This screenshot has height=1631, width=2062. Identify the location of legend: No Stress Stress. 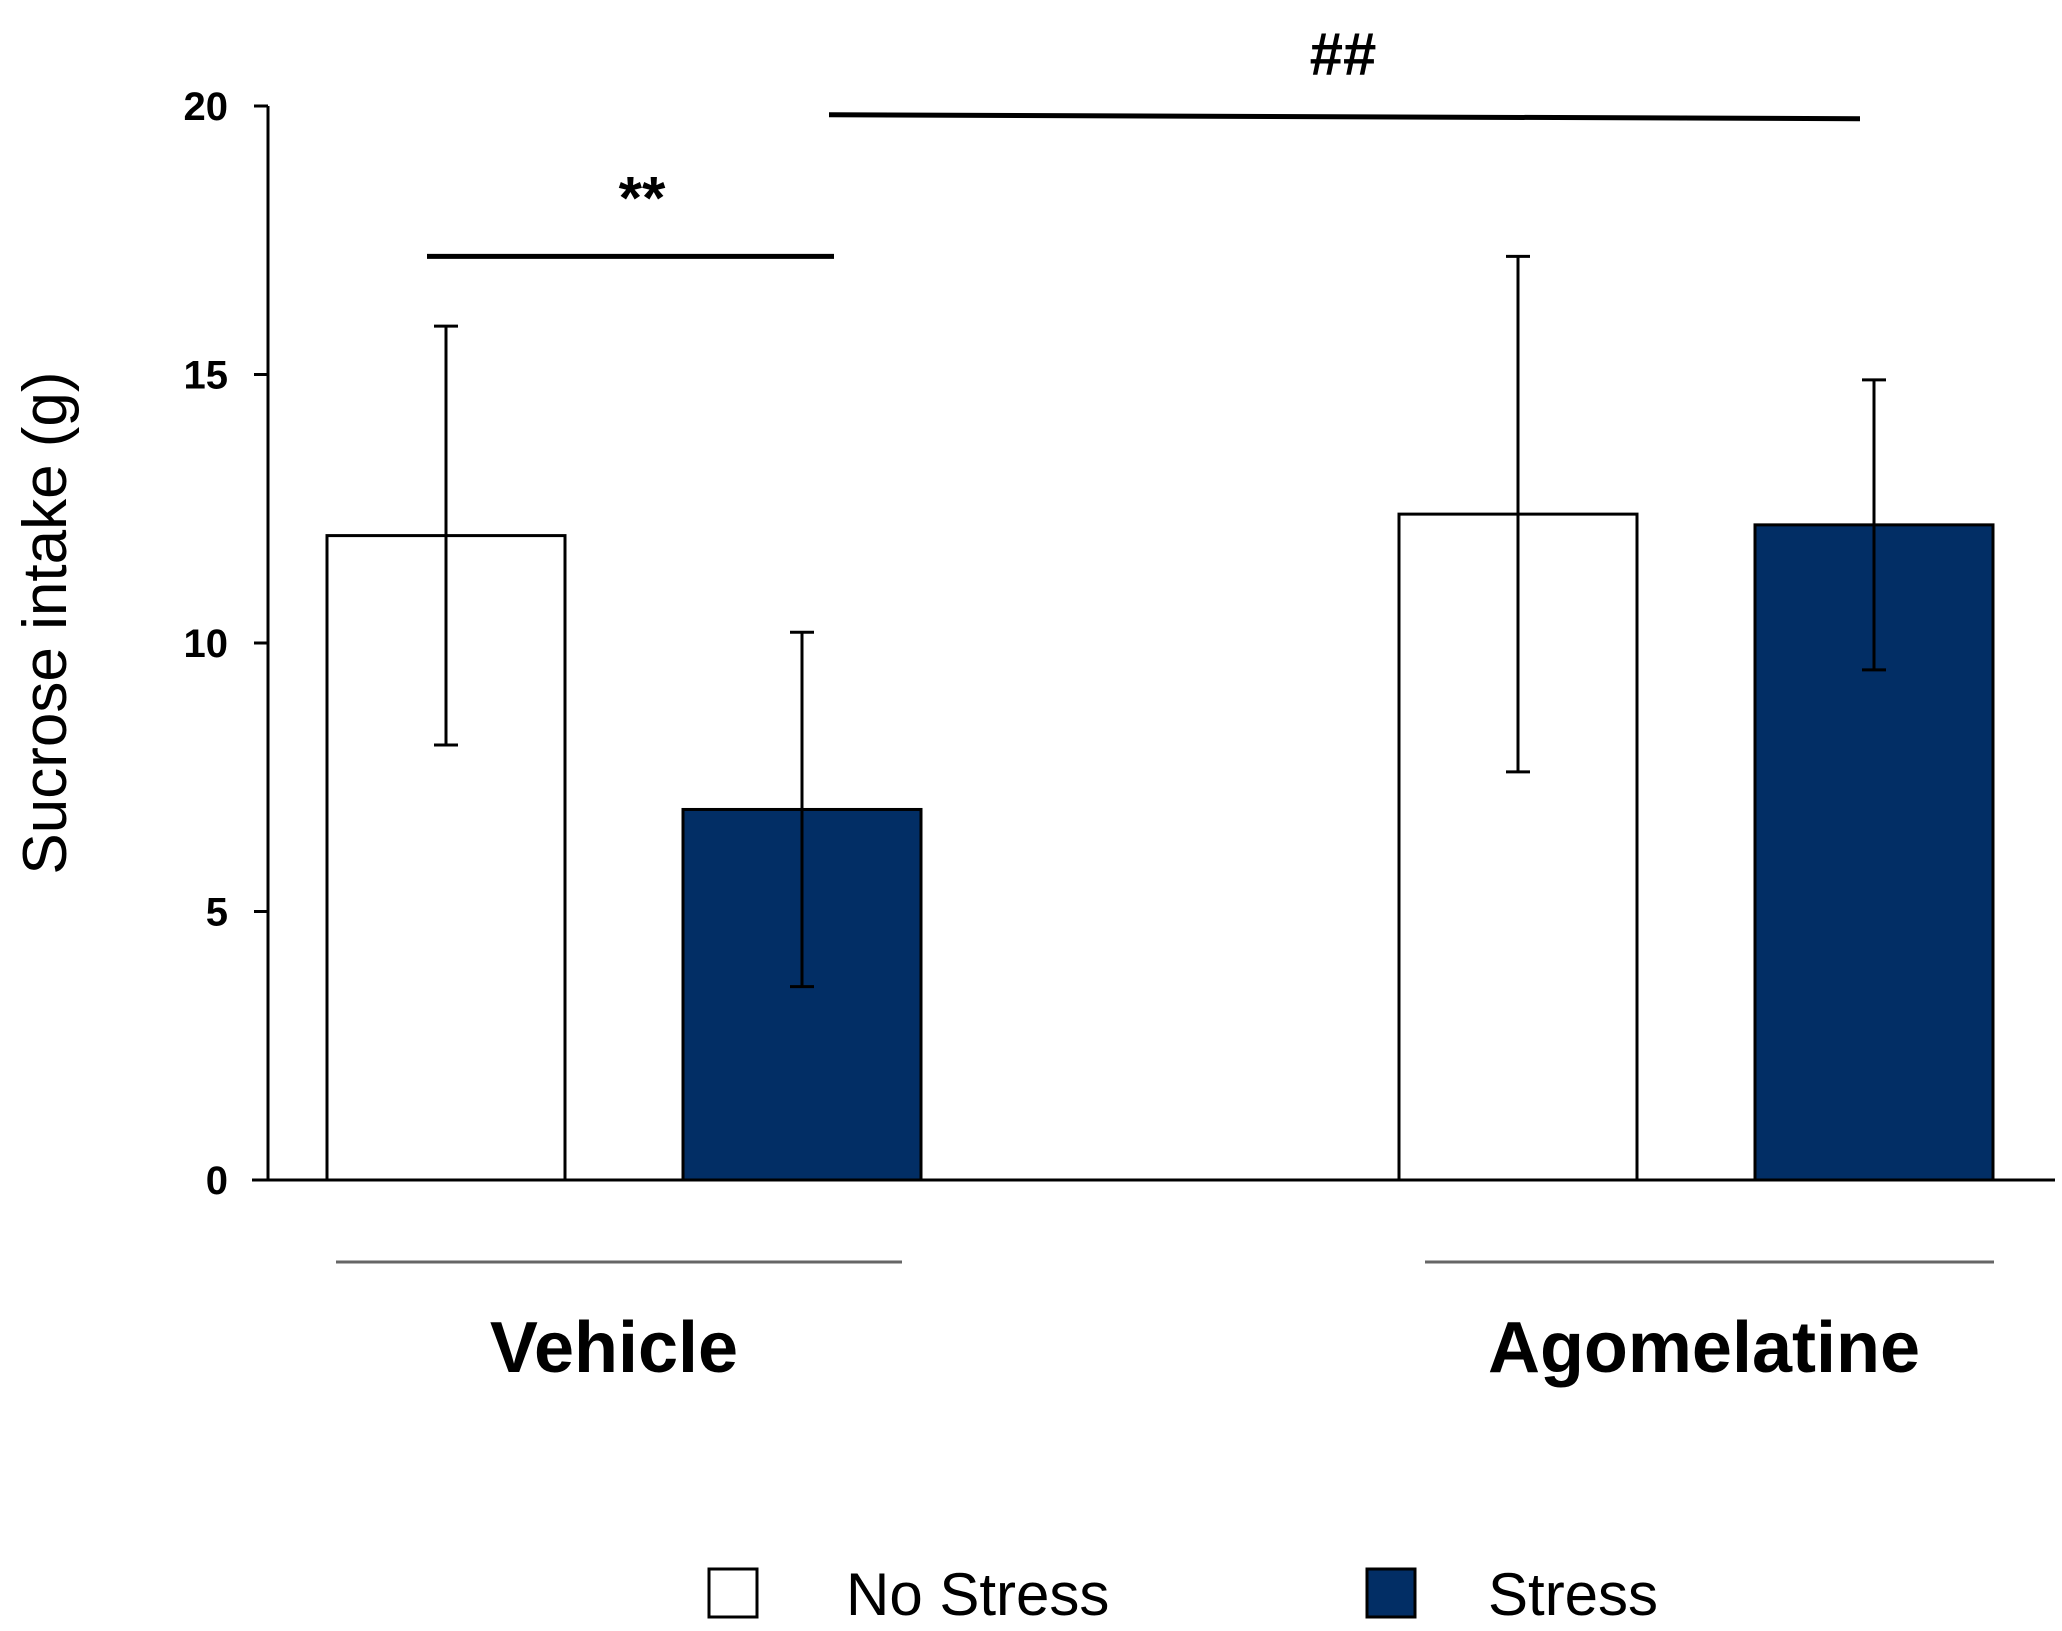
(1182, 1594).